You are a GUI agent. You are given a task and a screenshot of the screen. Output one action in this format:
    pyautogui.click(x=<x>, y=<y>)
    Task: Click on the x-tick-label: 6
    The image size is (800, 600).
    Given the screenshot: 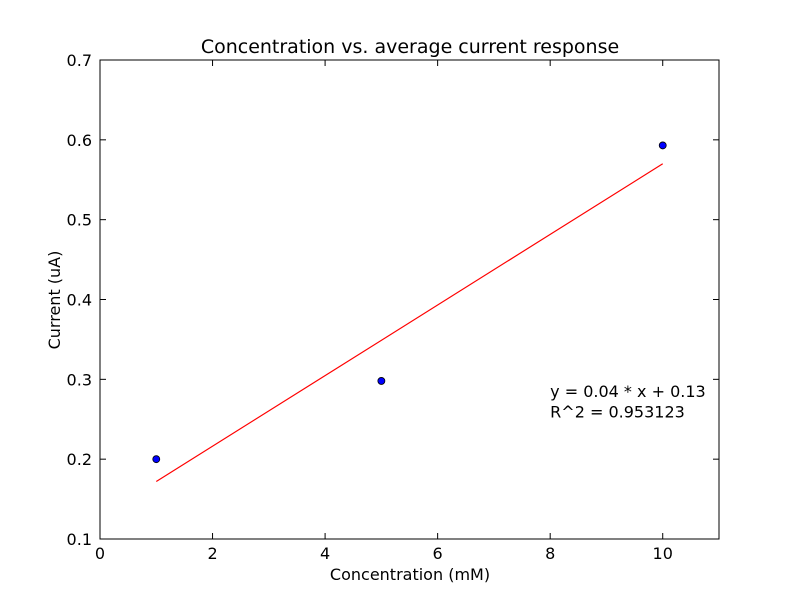 What is the action you would take?
    pyautogui.click(x=438, y=553)
    